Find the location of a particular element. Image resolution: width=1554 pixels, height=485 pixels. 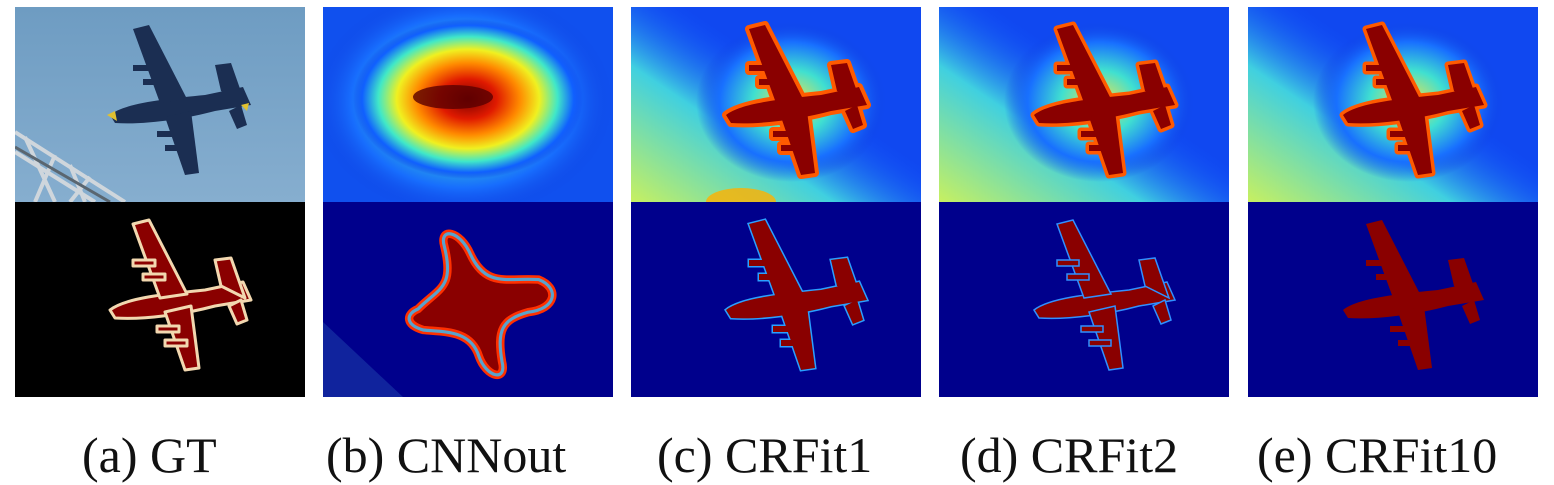

panel-gt-mask is located at coordinates (160, 299).